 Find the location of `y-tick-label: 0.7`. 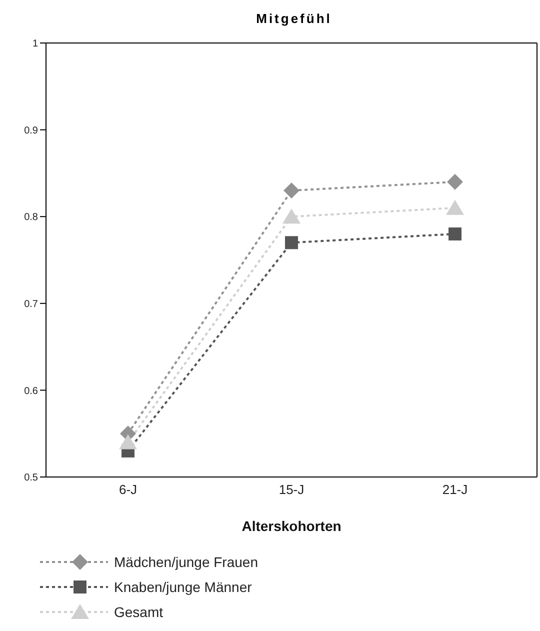

y-tick-label: 0.7 is located at coordinates (31, 304).